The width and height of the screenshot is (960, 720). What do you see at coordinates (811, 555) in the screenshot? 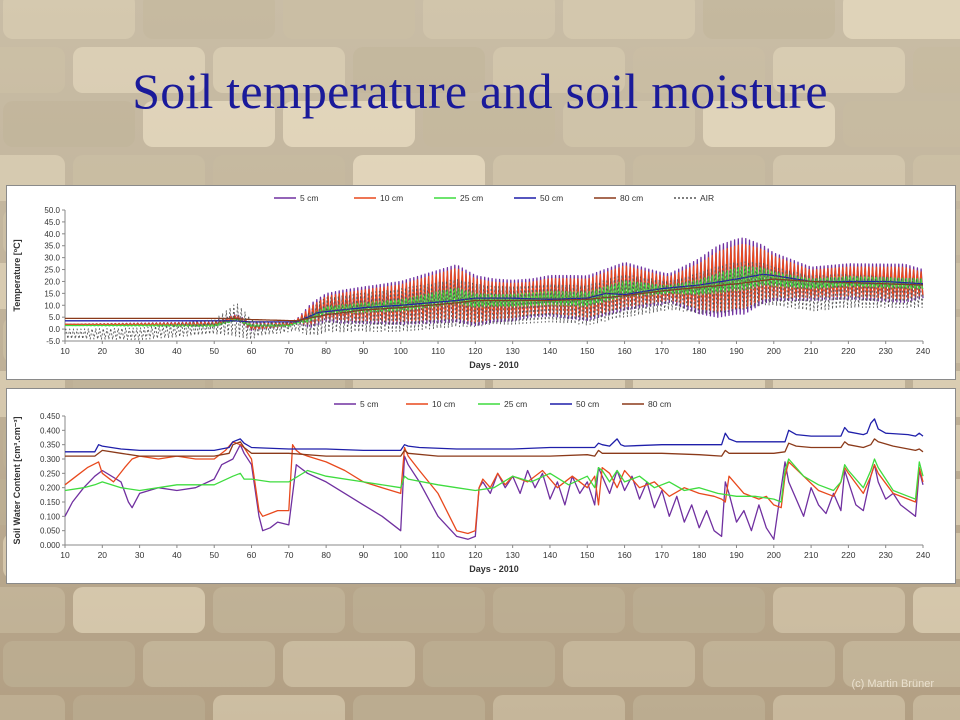
I see `x-tick-label: 210` at bounding box center [811, 555].